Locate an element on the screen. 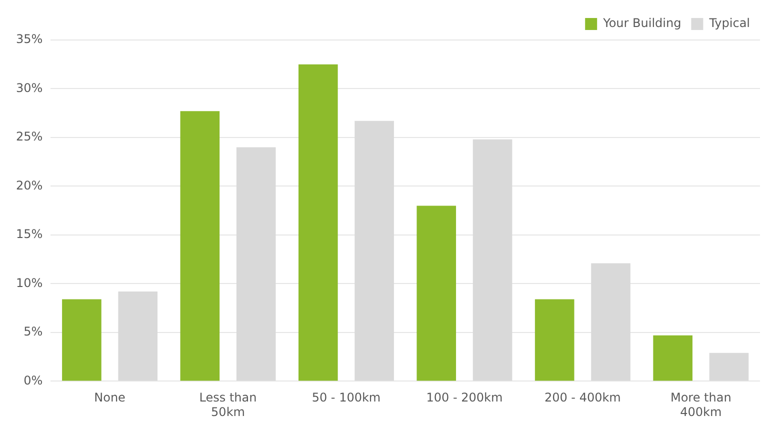 Image resolution: width=778 pixels, height=444 pixels. y-tick-label: 5% is located at coordinates (33, 331).